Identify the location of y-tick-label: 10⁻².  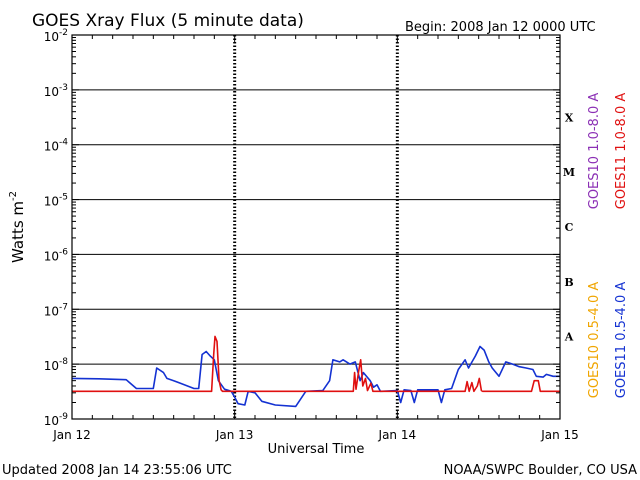
(56, 36).